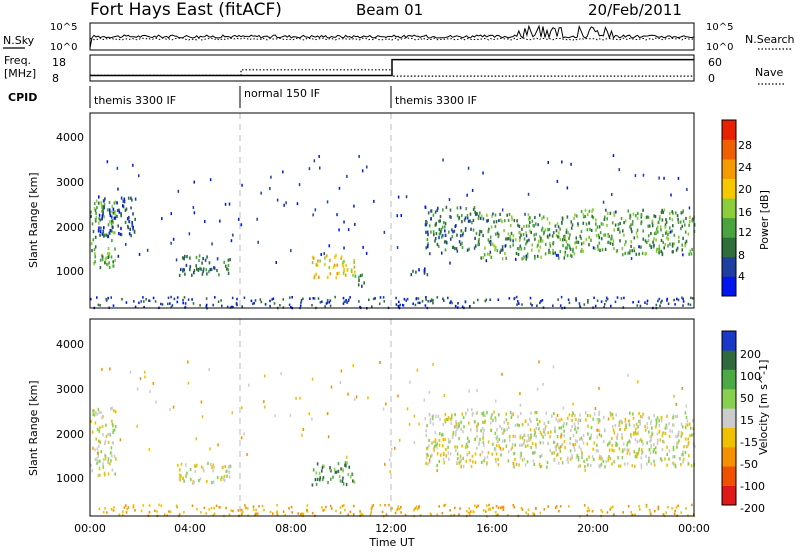 The height and width of the screenshot is (554, 800). What do you see at coordinates (729, 495) in the screenshot?
I see `velocity-colorbar-swatch` at bounding box center [729, 495].